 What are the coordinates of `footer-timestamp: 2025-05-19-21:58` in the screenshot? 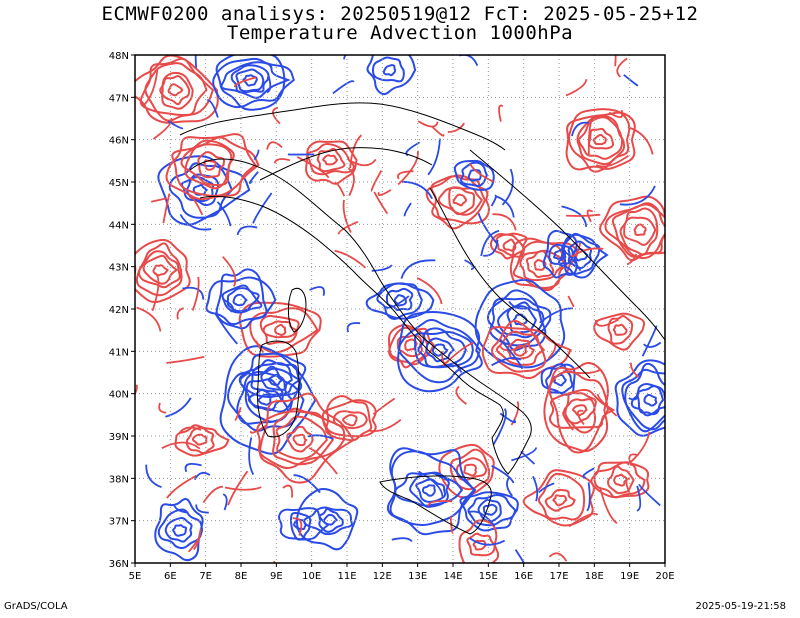 It's located at (740, 606).